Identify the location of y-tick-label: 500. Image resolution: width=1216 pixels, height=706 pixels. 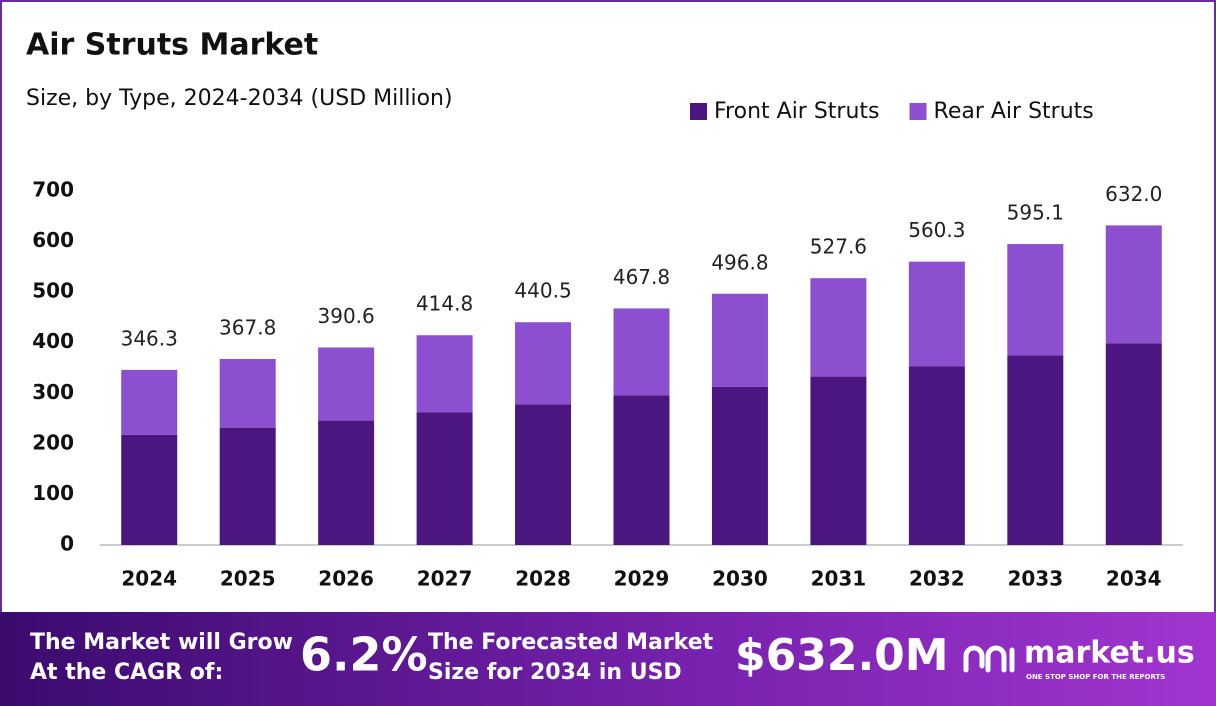
(53, 291).